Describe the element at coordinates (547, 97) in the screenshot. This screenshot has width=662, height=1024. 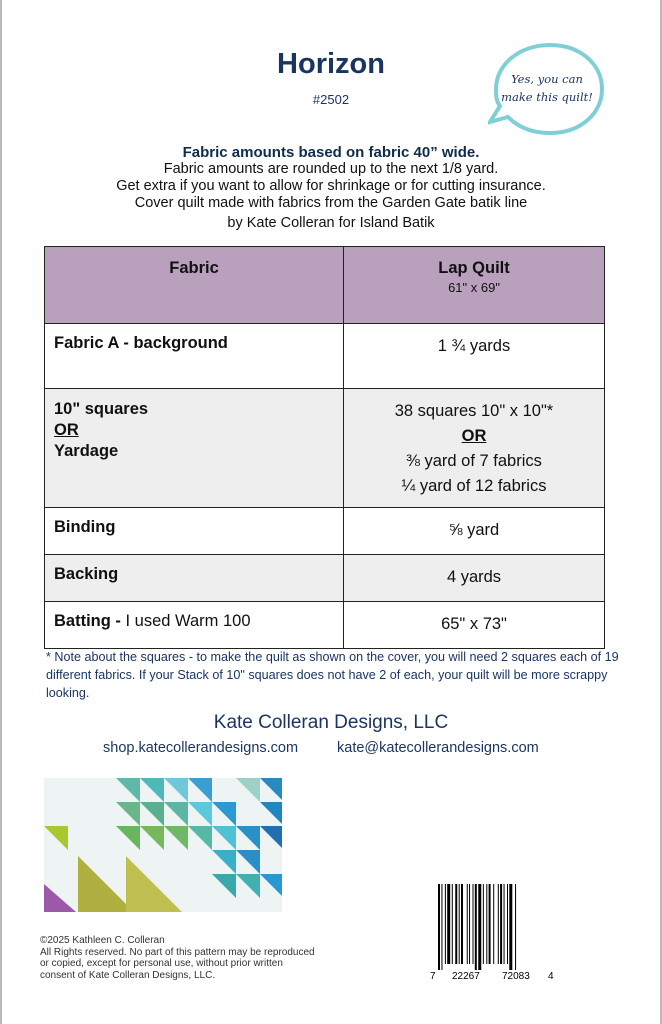
I see `bubble-line: make this quilt!` at that location.